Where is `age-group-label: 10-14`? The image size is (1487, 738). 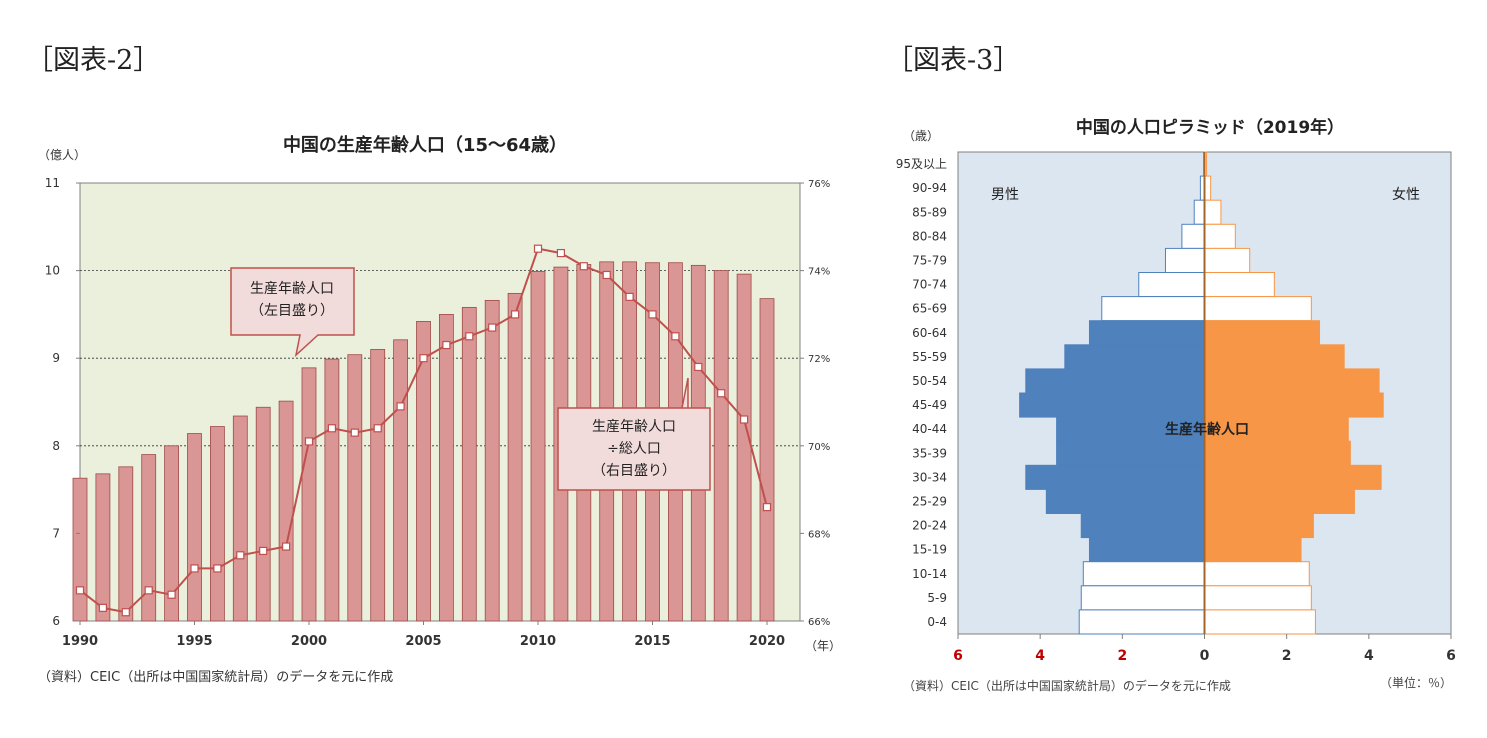
age-group-label: 10-14 is located at coordinates (929, 574).